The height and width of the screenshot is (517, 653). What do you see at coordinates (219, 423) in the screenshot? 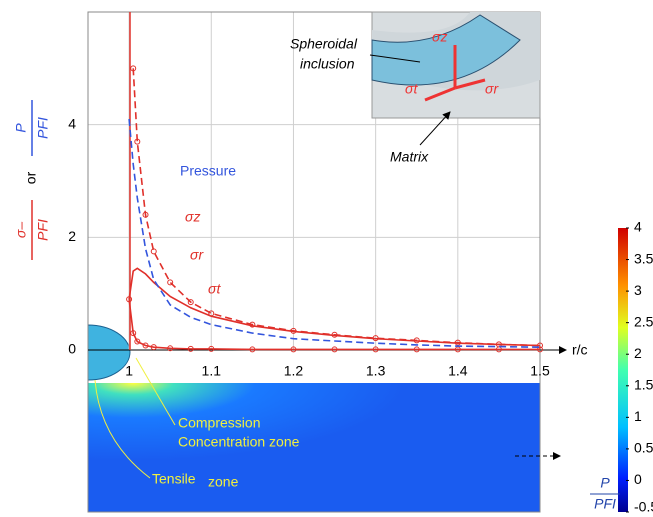
I see `annotation: Compression` at bounding box center [219, 423].